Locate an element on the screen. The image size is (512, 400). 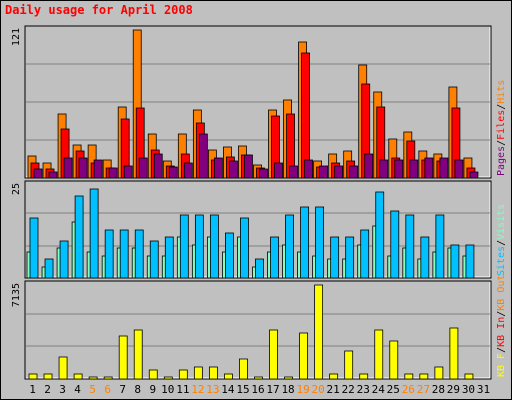
legend-entry: KB In is located at coordinates (501, 332).